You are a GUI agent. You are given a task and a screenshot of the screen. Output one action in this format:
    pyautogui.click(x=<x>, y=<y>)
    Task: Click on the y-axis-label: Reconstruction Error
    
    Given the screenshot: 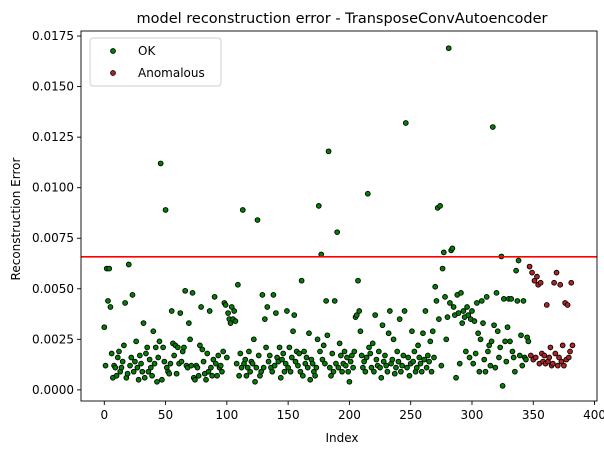 What is the action you would take?
    pyautogui.click(x=16, y=219)
    